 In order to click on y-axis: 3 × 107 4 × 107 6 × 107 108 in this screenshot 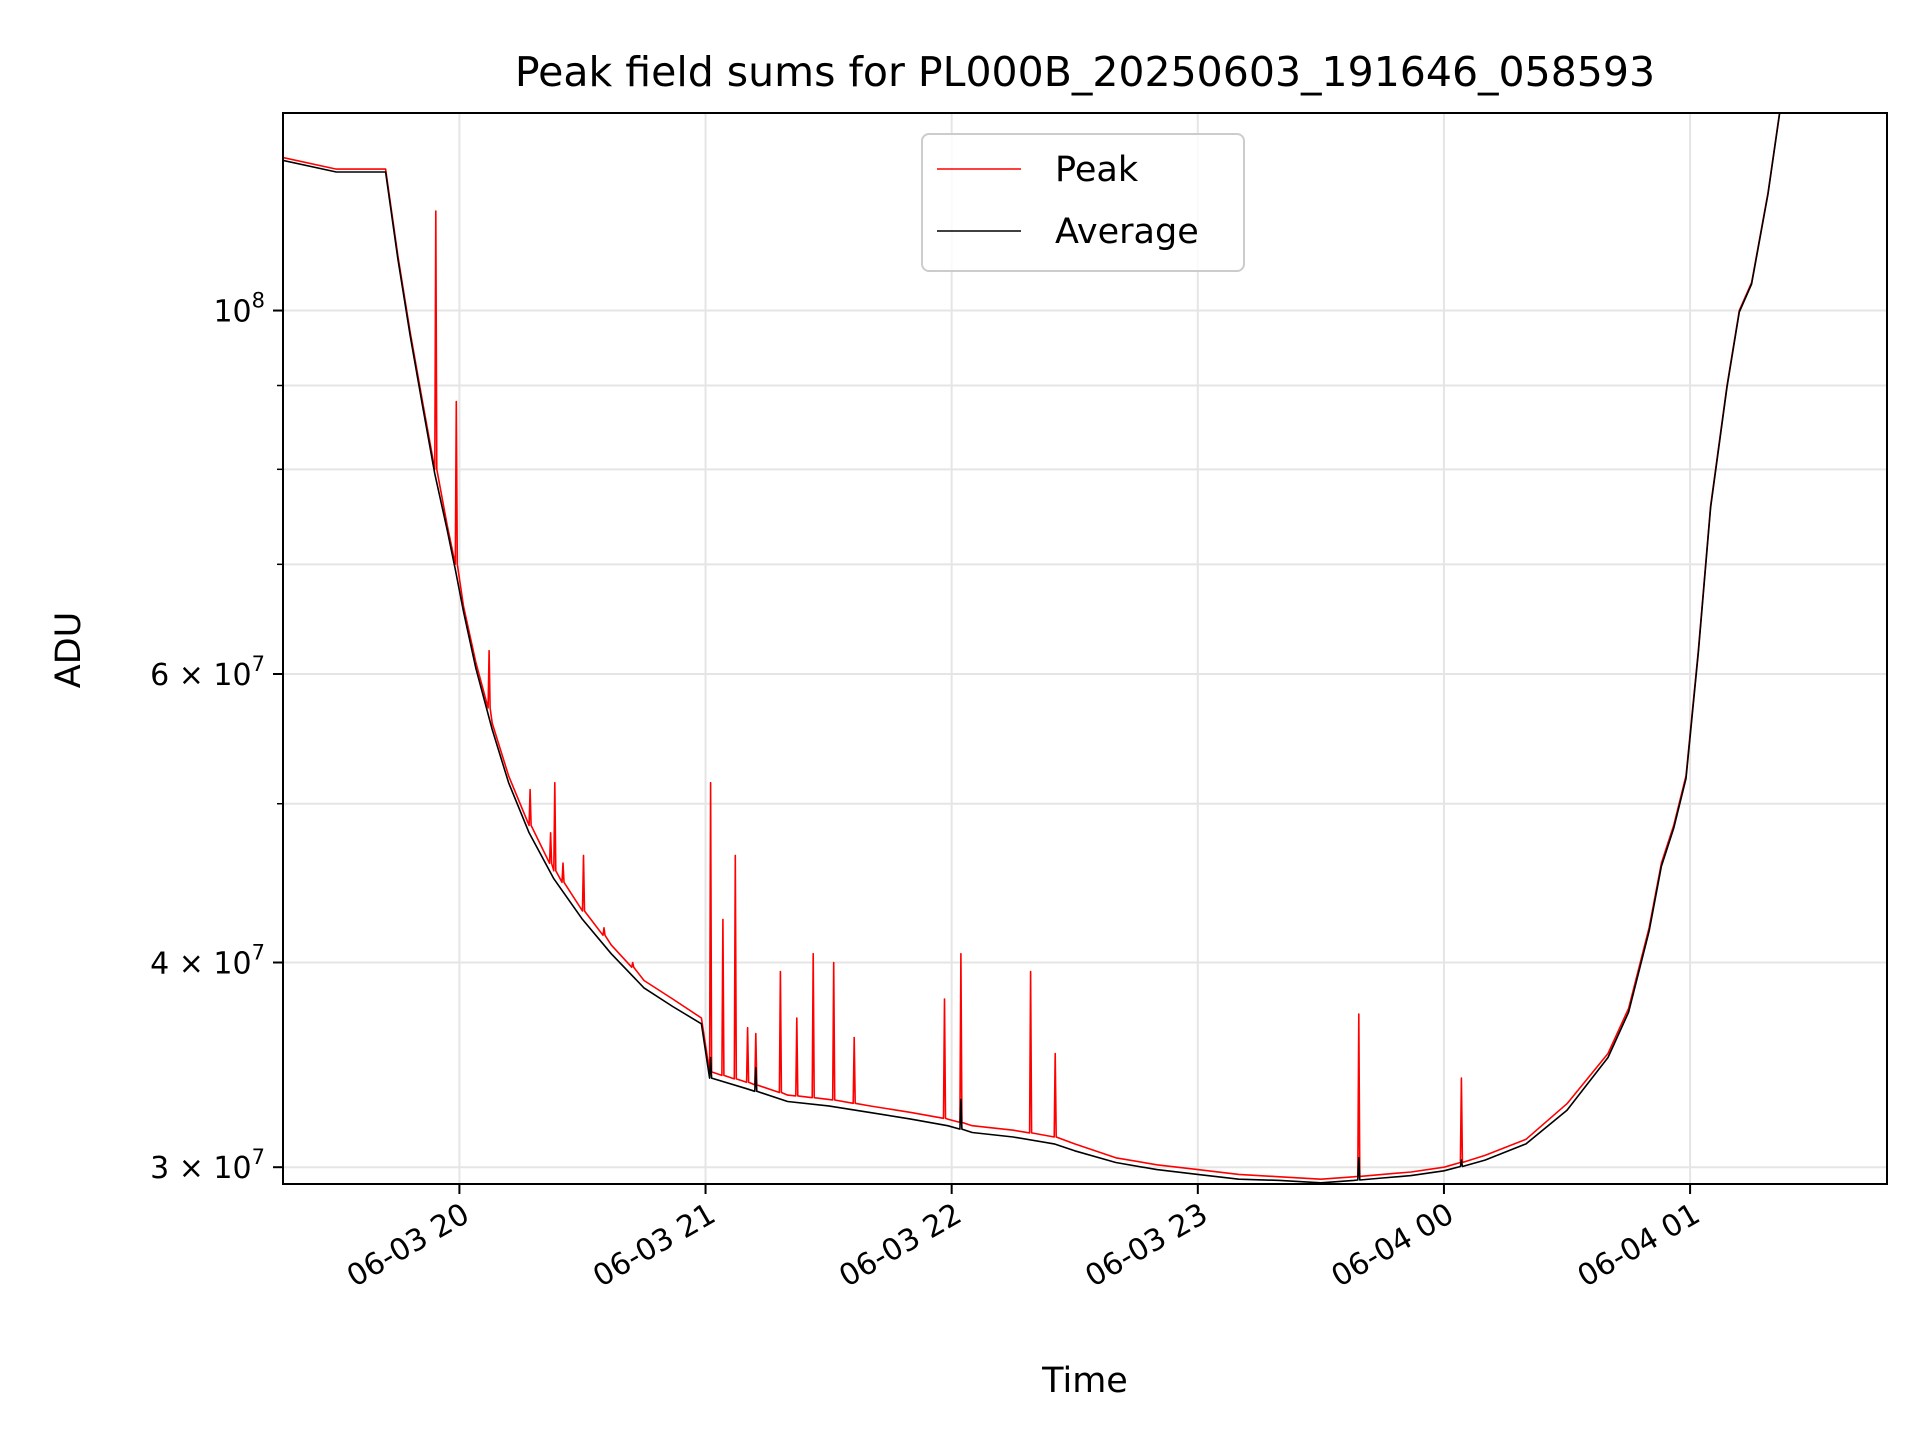, I will do `click(216, 737)`.